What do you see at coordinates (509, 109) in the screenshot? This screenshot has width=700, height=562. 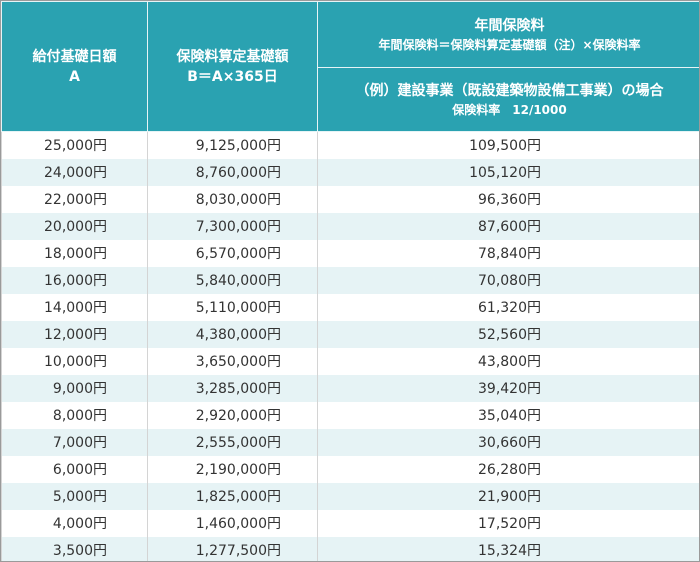 I see `header-example-rate: 保険料率 12/1000` at bounding box center [509, 109].